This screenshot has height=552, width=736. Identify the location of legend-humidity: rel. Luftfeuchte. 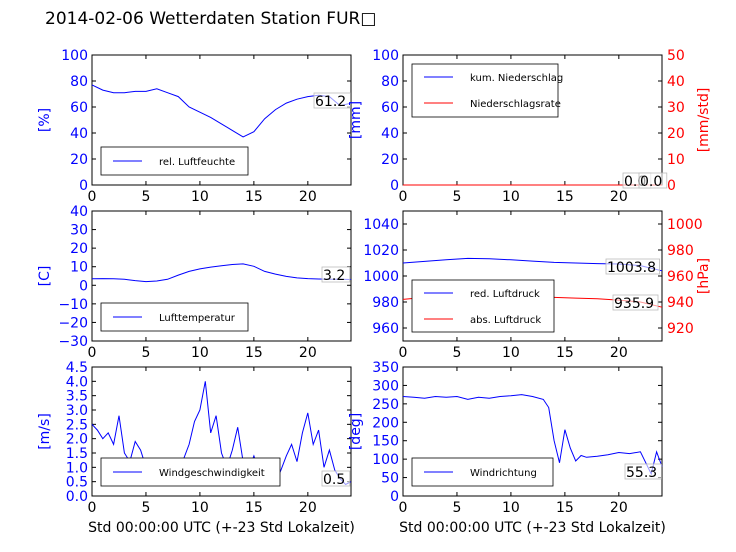
(174, 161).